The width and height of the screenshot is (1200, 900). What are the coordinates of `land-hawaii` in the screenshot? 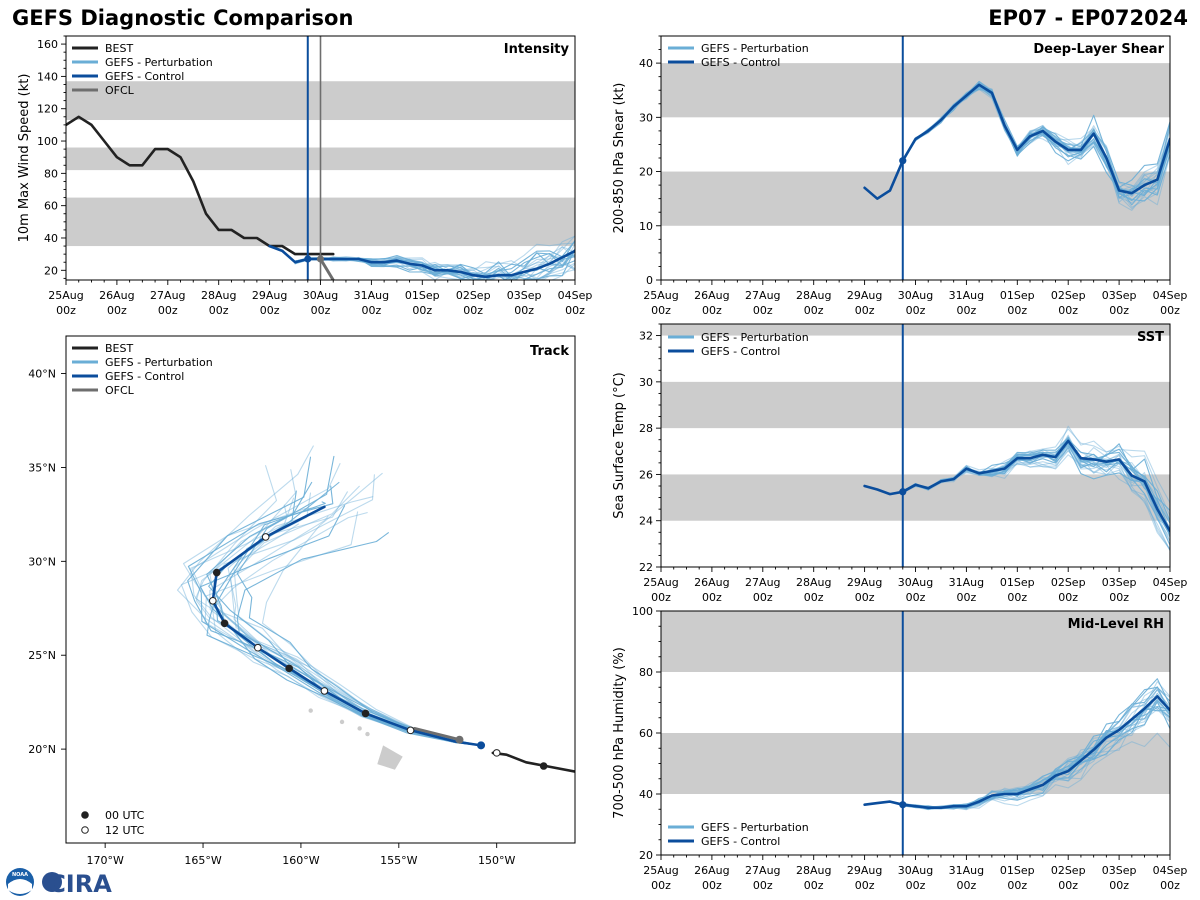 It's located at (390, 757).